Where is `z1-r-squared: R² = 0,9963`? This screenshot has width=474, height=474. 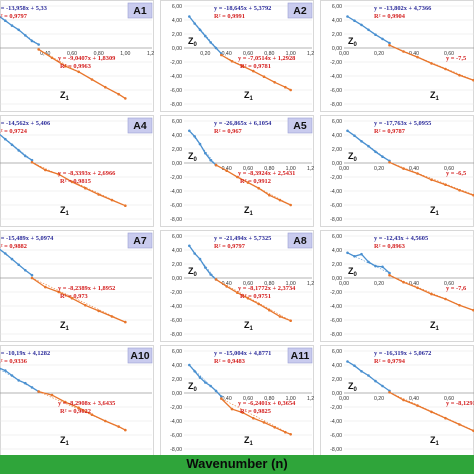 z1-r-squared: R² = 0,9963 is located at coordinates (75, 66).